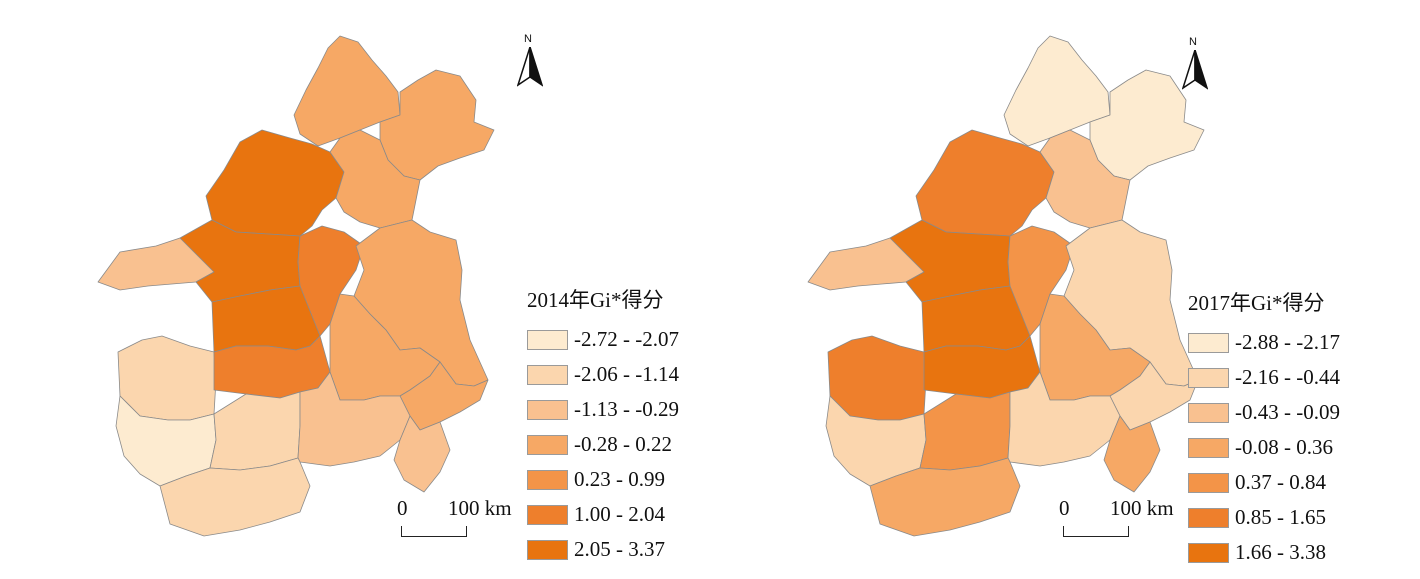  I want to click on legend-item: 0.85 - 1.65, so click(1264, 517).